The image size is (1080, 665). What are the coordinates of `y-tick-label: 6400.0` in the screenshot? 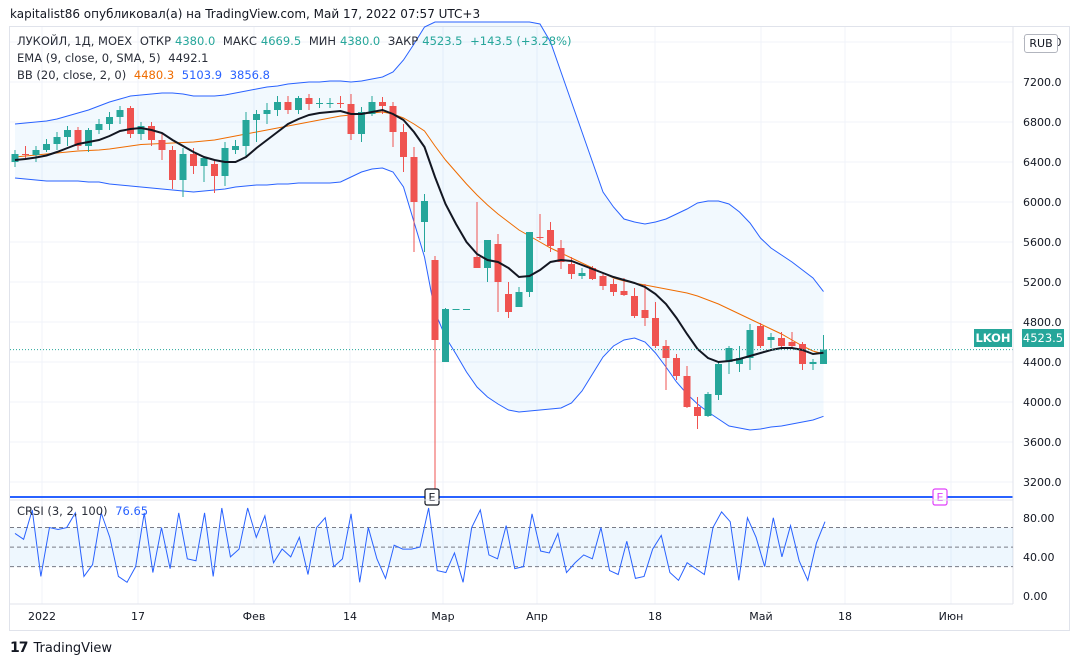 It's located at (1042, 162).